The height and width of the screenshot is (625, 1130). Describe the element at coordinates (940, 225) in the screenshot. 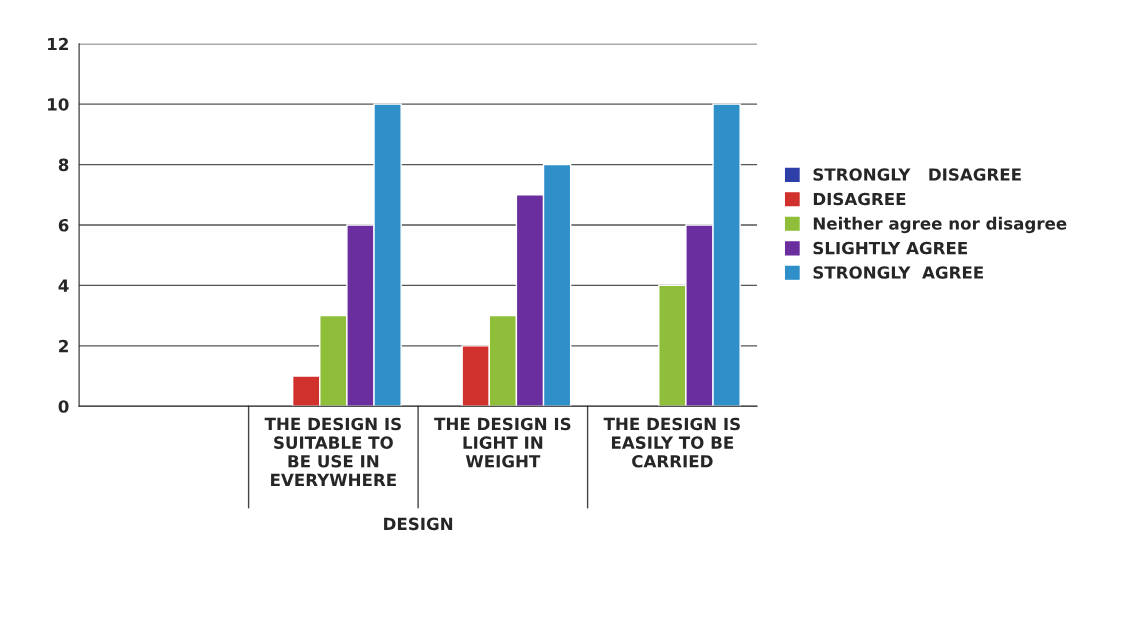

I see `legend-label: Neither agree nor disagree` at that location.